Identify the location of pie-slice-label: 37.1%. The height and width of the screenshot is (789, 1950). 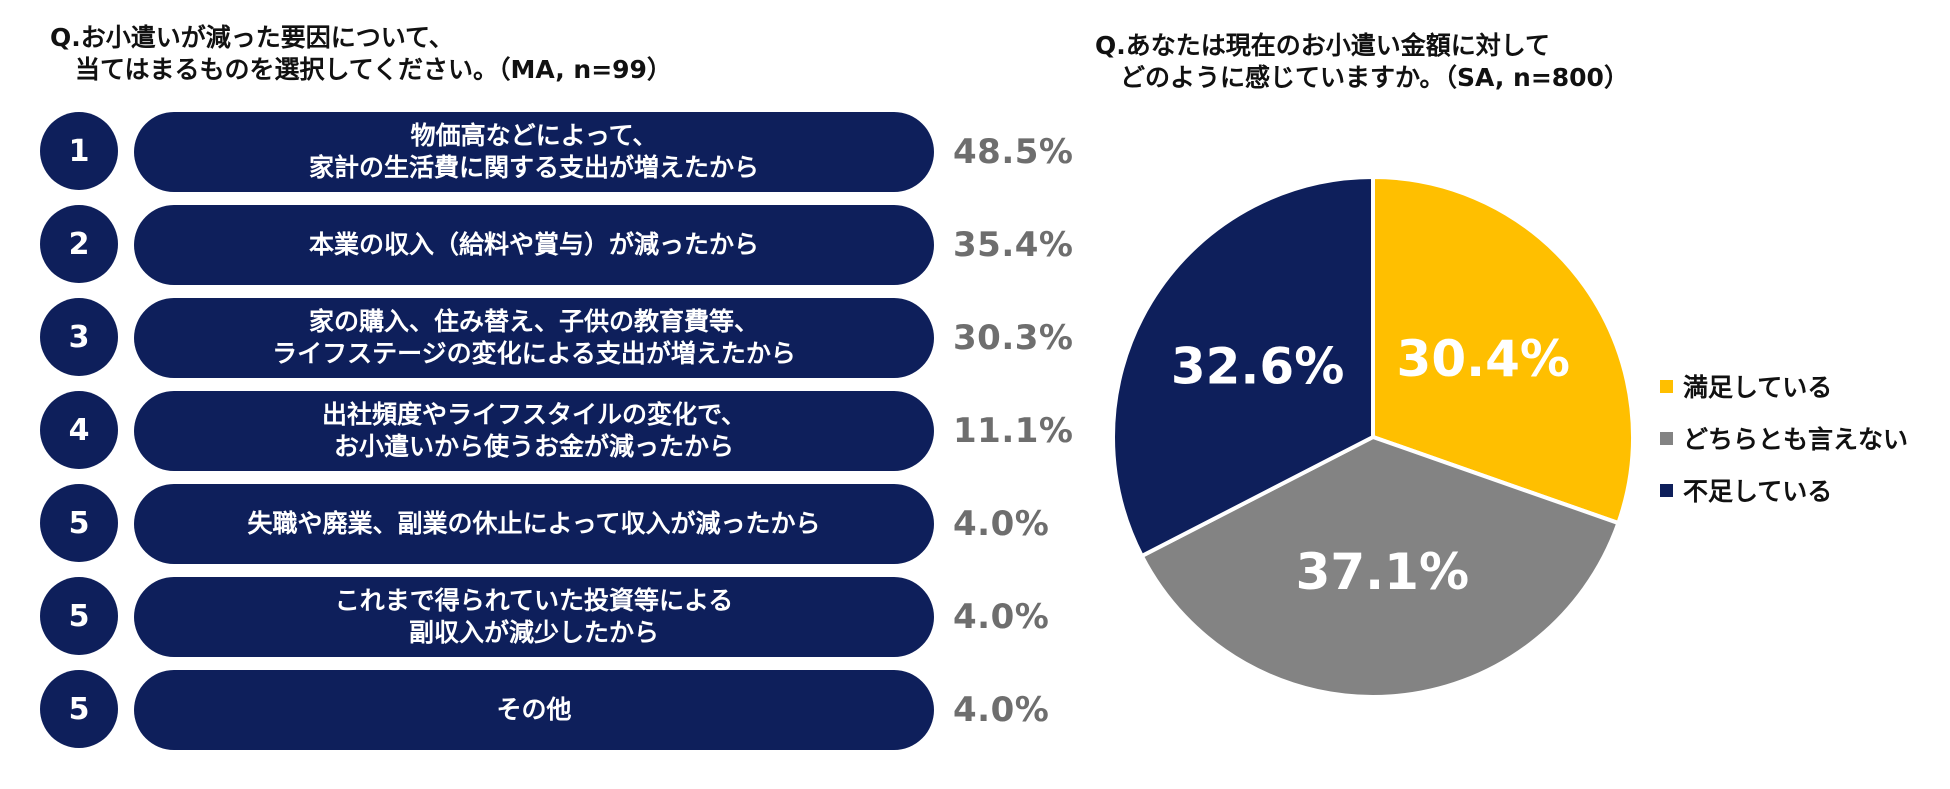
(1382, 572).